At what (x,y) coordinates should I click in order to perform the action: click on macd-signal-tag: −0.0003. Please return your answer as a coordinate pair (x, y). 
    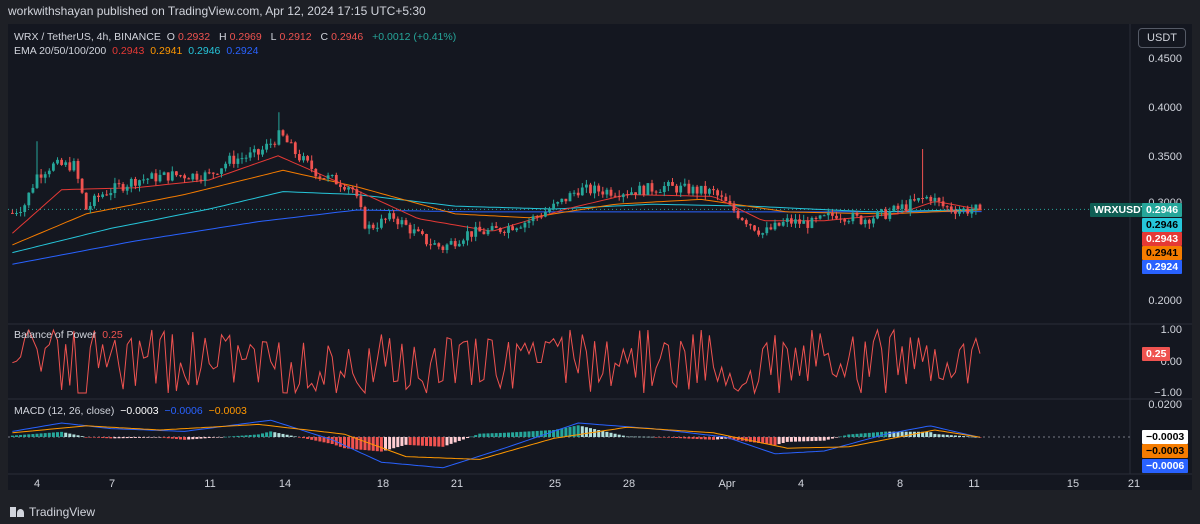
    Looking at the image, I should click on (1165, 451).